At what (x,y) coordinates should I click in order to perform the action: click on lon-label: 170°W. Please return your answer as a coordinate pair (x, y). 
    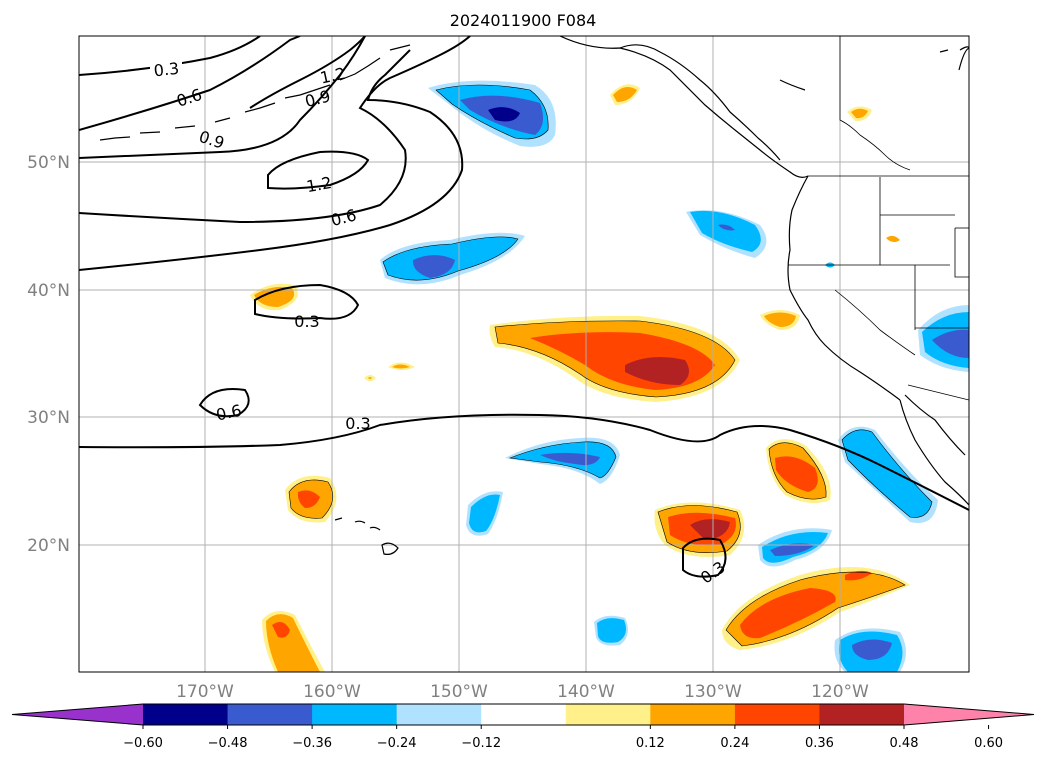
    Looking at the image, I should click on (205, 692).